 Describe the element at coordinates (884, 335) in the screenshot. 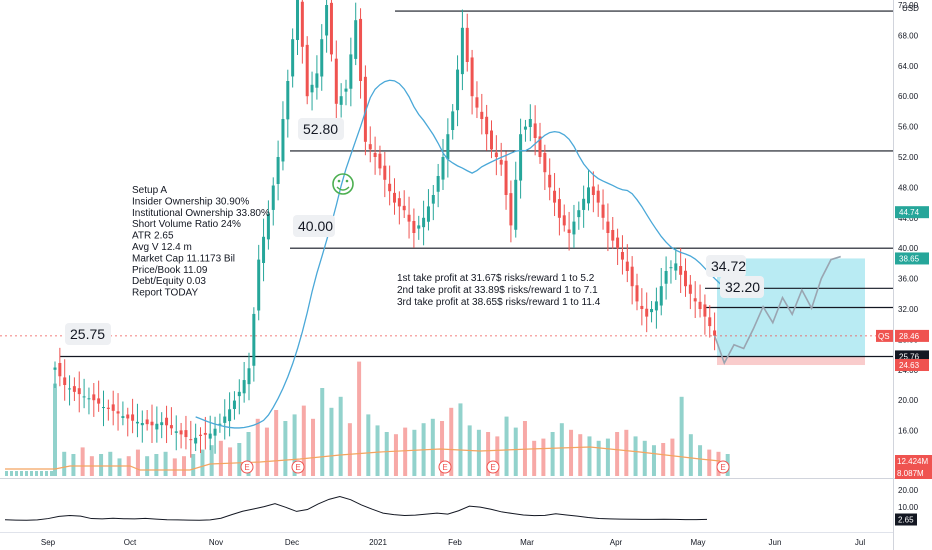

I see `symbol-tag-box` at that location.